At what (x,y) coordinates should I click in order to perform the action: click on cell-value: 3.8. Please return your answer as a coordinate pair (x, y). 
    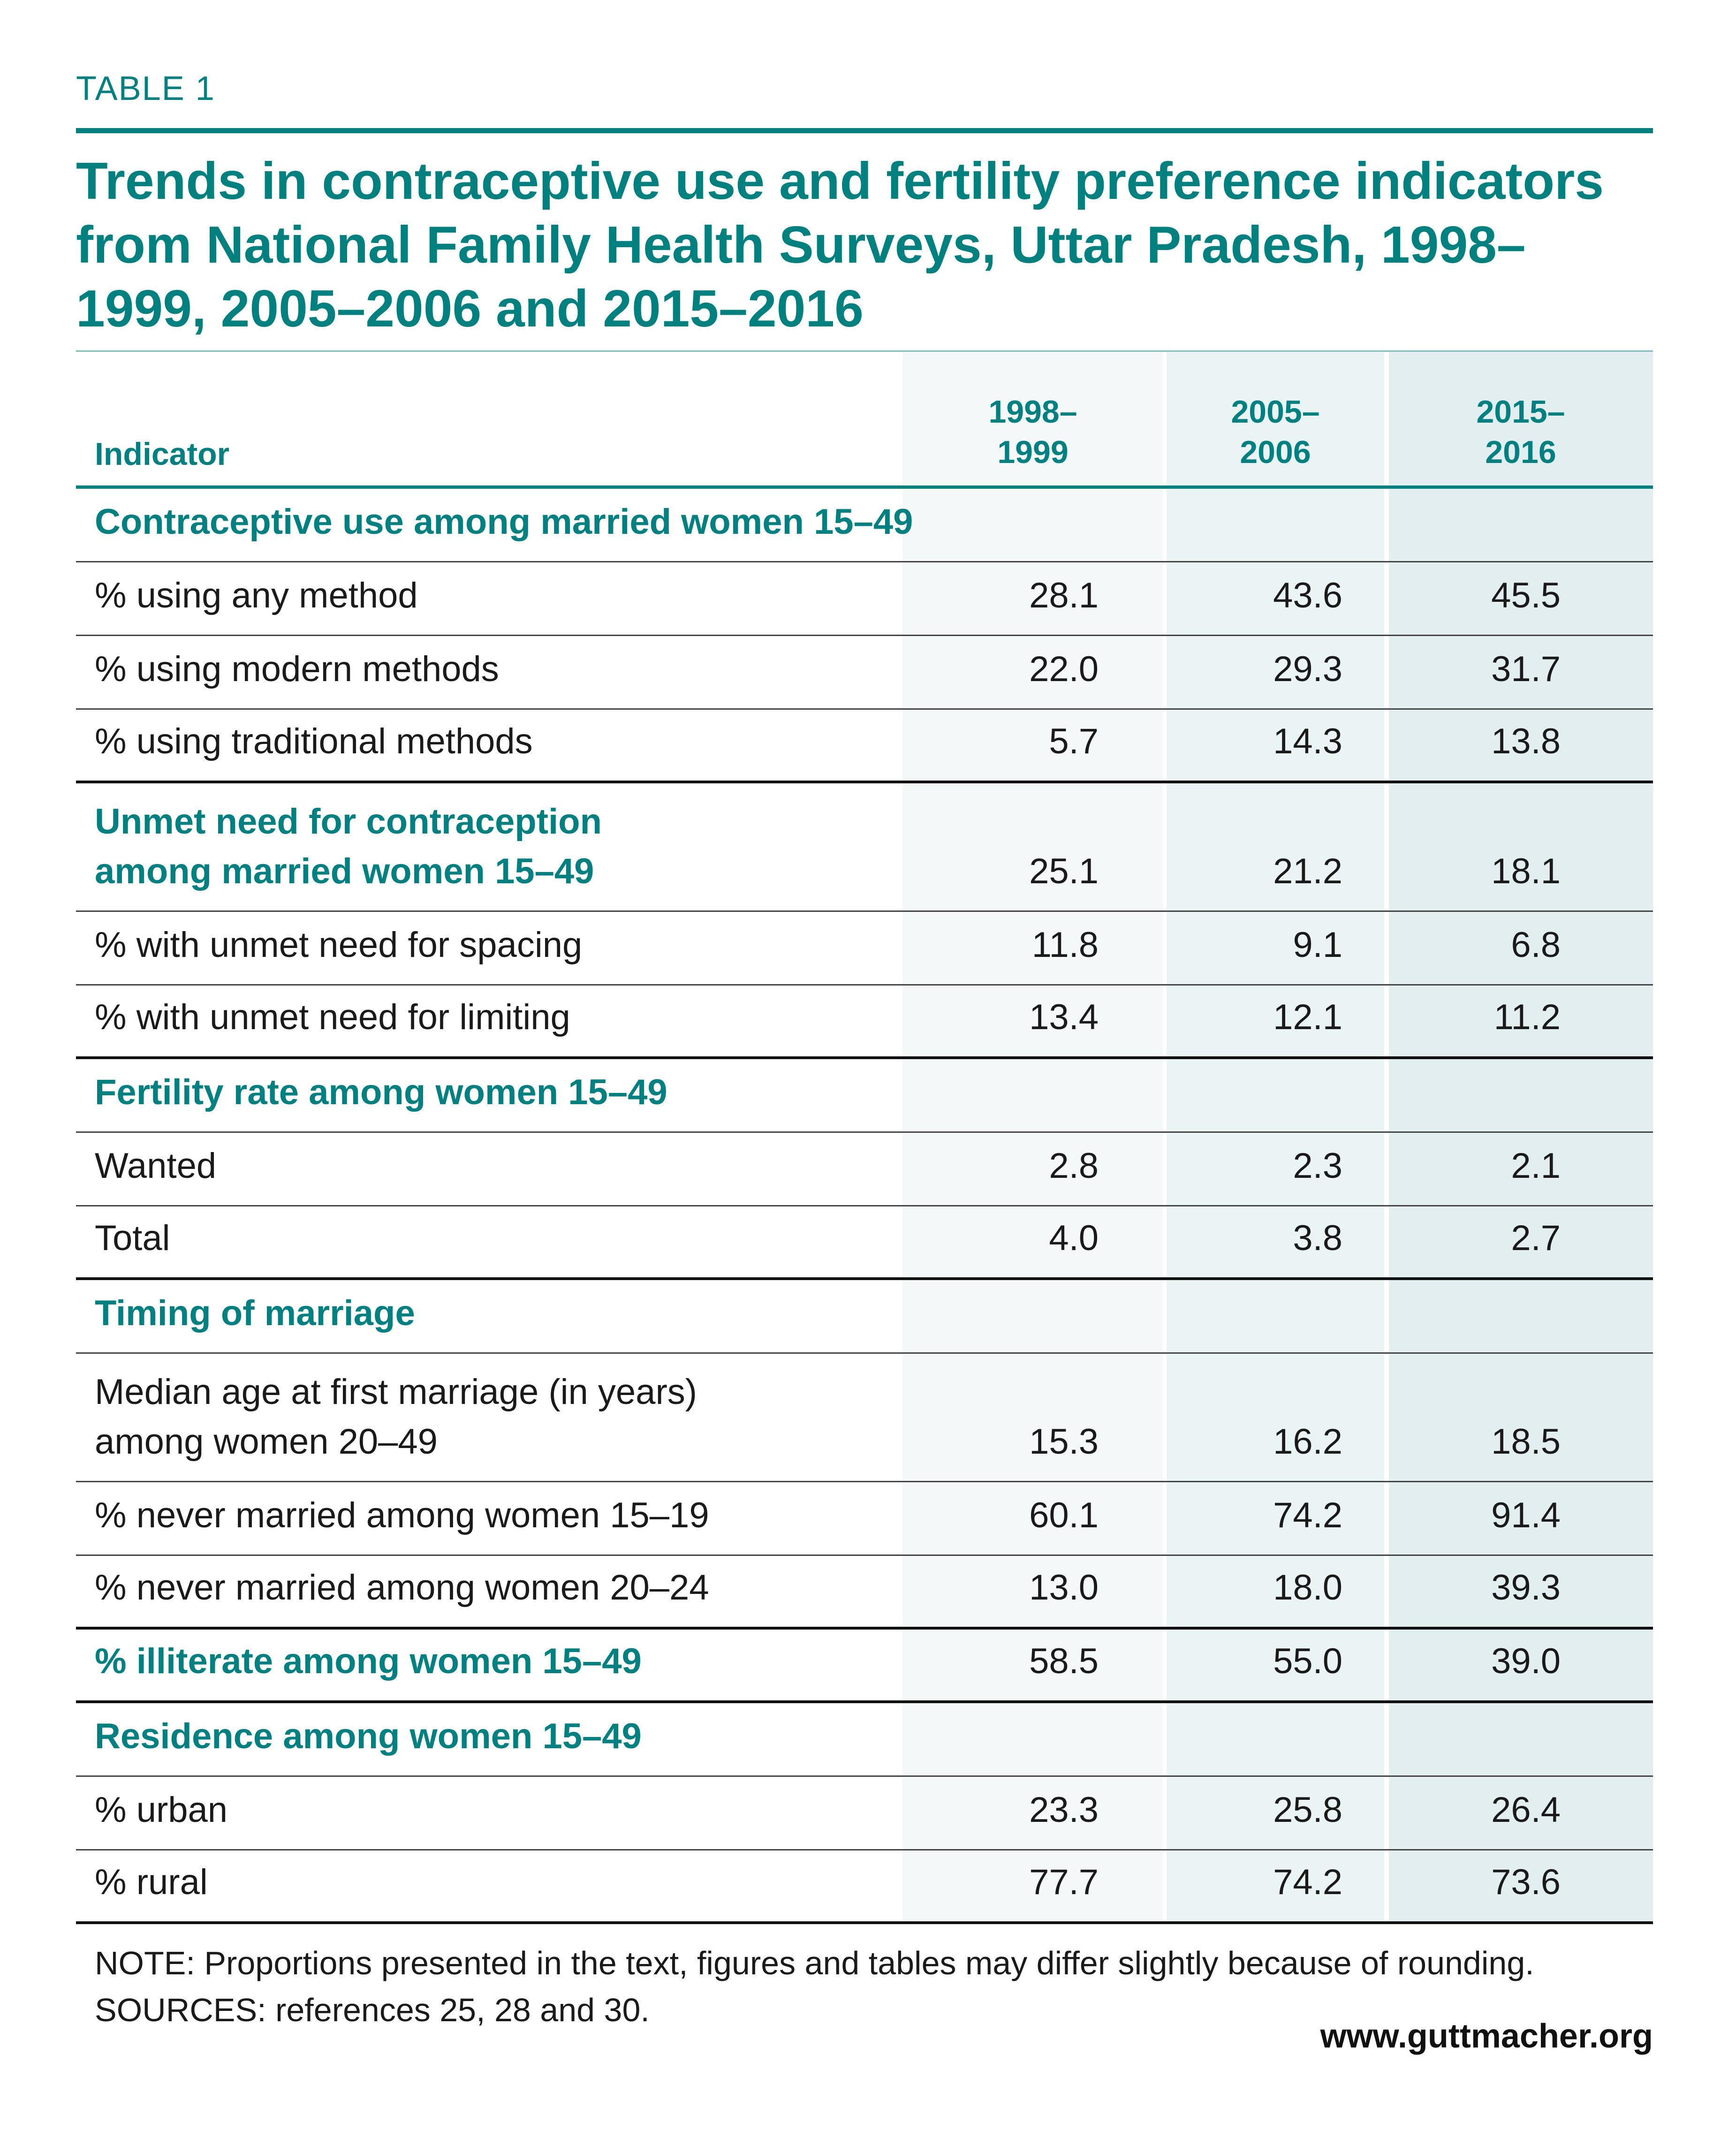
    Looking at the image, I should click on (1317, 1238).